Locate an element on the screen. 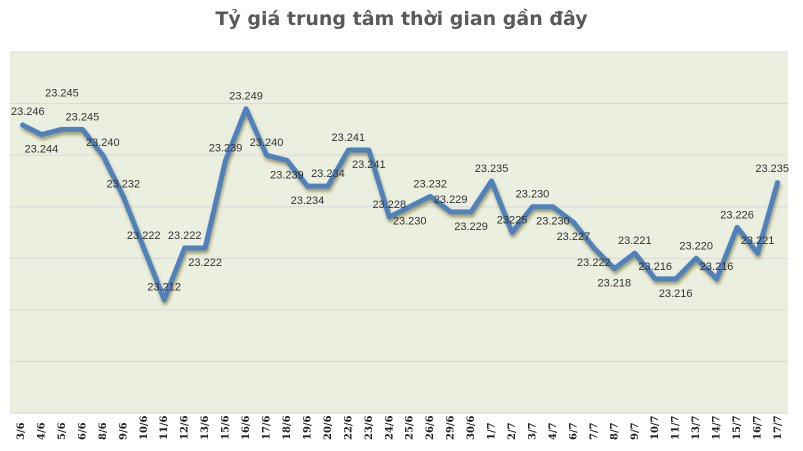 The height and width of the screenshot is (451, 803). x-tick-label: 16/6 is located at coordinates (246, 427).